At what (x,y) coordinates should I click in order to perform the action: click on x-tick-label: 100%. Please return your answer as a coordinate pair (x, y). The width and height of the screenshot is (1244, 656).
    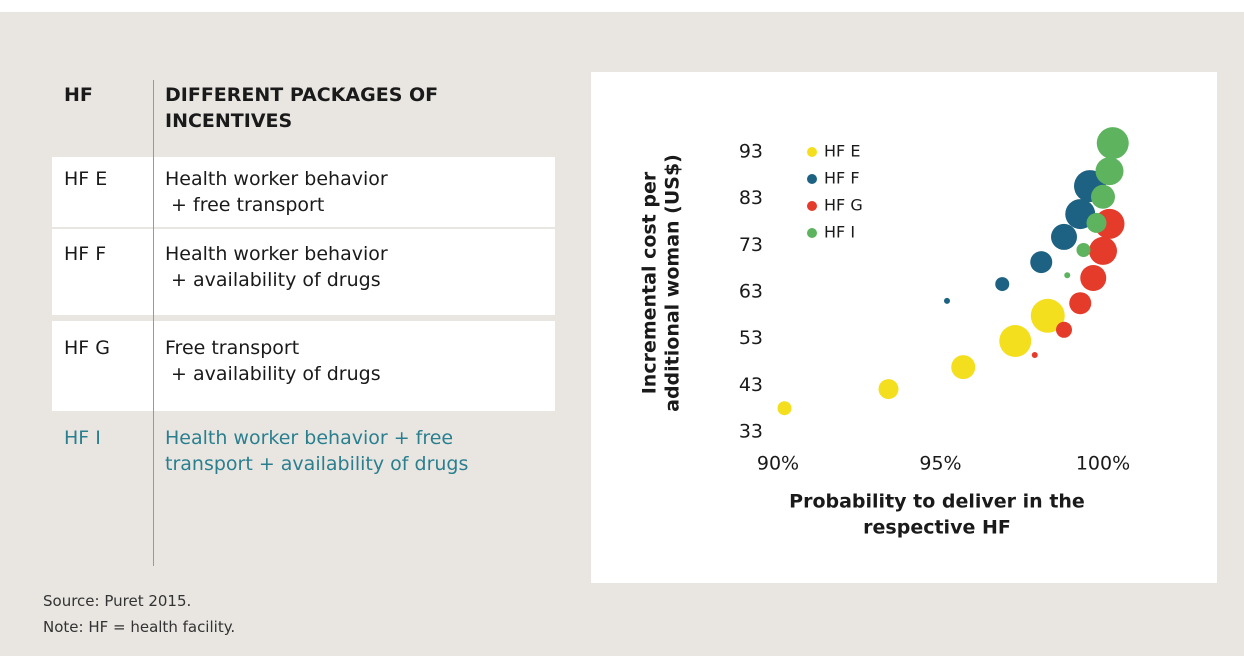
    Looking at the image, I should click on (1103, 464).